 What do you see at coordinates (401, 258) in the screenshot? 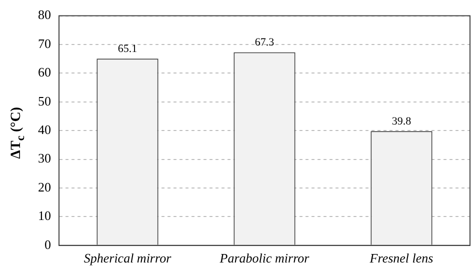
I see `x-tick-label: Fresnel lens` at bounding box center [401, 258].